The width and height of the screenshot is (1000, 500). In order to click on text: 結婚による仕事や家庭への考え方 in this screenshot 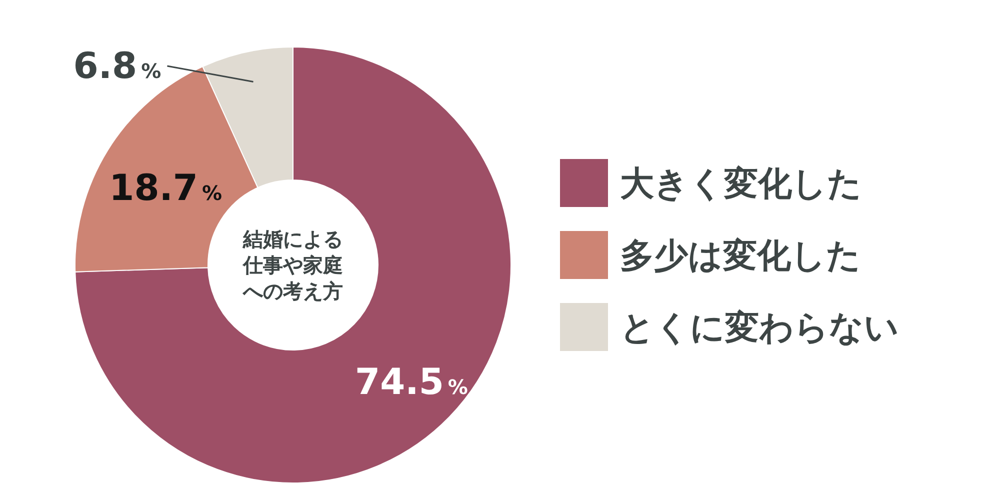, I will do `click(292, 265)`.